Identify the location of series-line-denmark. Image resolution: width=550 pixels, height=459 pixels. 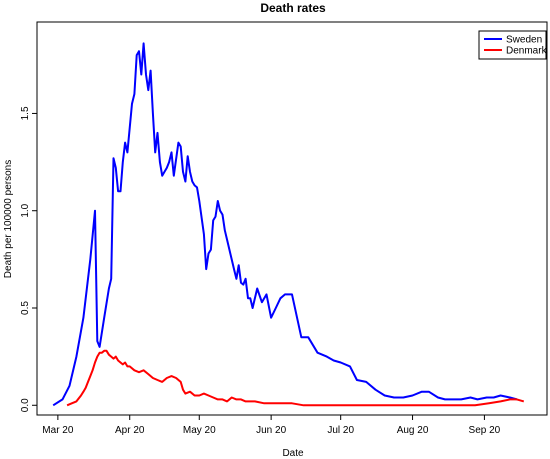
(295, 378).